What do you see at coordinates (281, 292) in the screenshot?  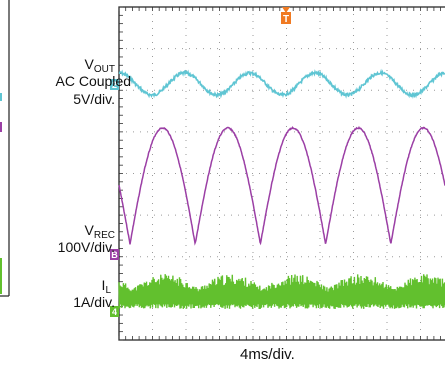 I see `il-waveform` at bounding box center [281, 292].